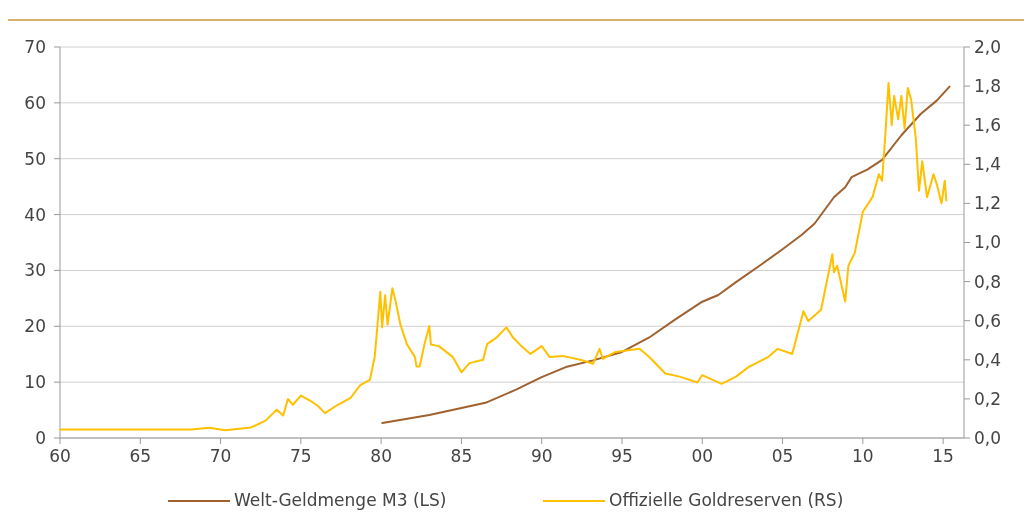 This screenshot has height=530, width=1032. I want to click on y-tick-label: 30, so click(35, 270).